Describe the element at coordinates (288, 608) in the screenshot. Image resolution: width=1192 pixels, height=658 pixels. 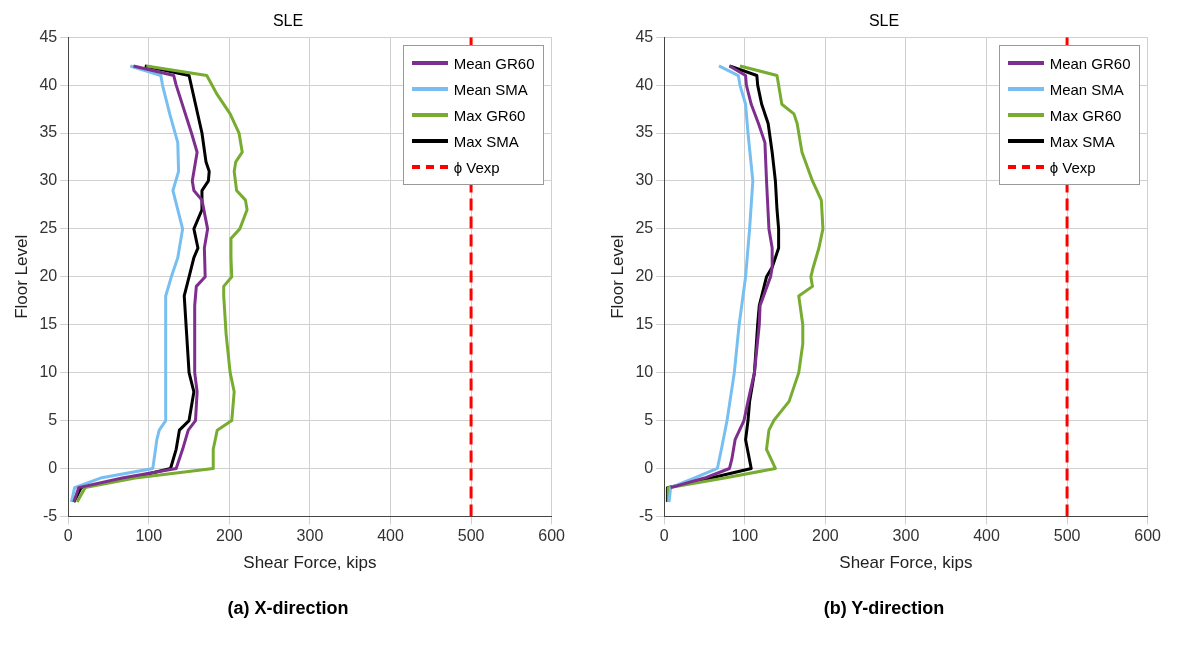
I see `text: (a) X-direction` at that location.